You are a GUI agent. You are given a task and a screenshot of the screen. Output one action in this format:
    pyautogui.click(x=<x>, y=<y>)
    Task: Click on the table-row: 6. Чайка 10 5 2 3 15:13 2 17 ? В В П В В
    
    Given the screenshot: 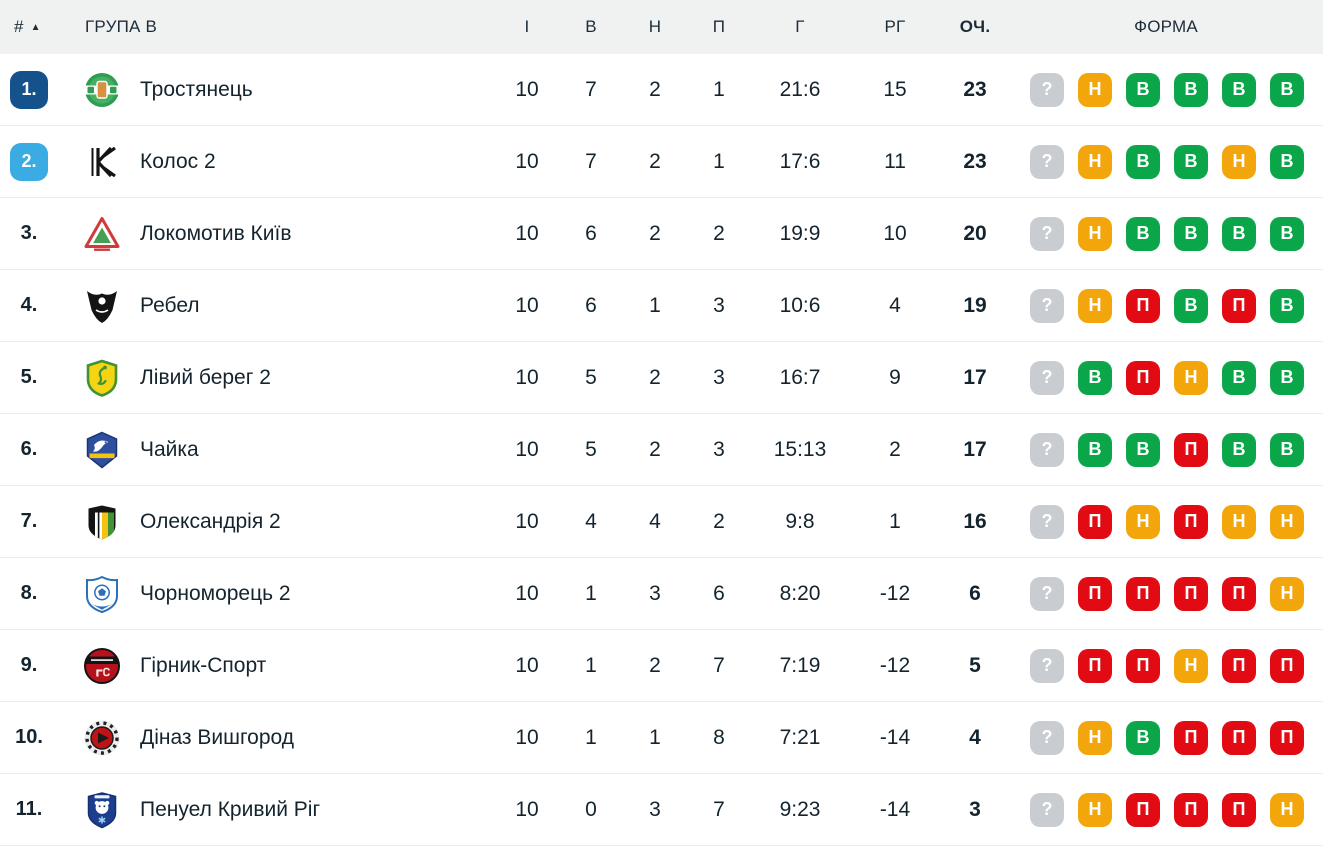 What is the action you would take?
    pyautogui.click(x=661, y=450)
    